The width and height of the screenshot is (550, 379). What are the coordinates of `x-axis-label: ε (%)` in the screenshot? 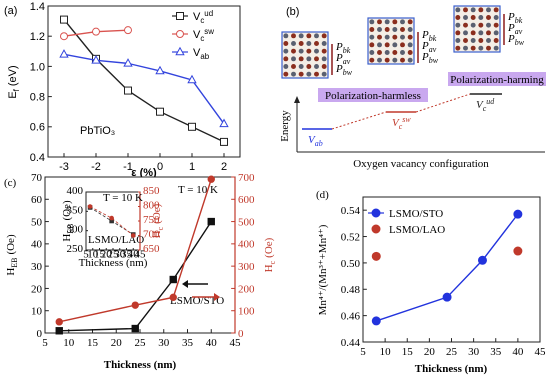 It's located at (144, 173).